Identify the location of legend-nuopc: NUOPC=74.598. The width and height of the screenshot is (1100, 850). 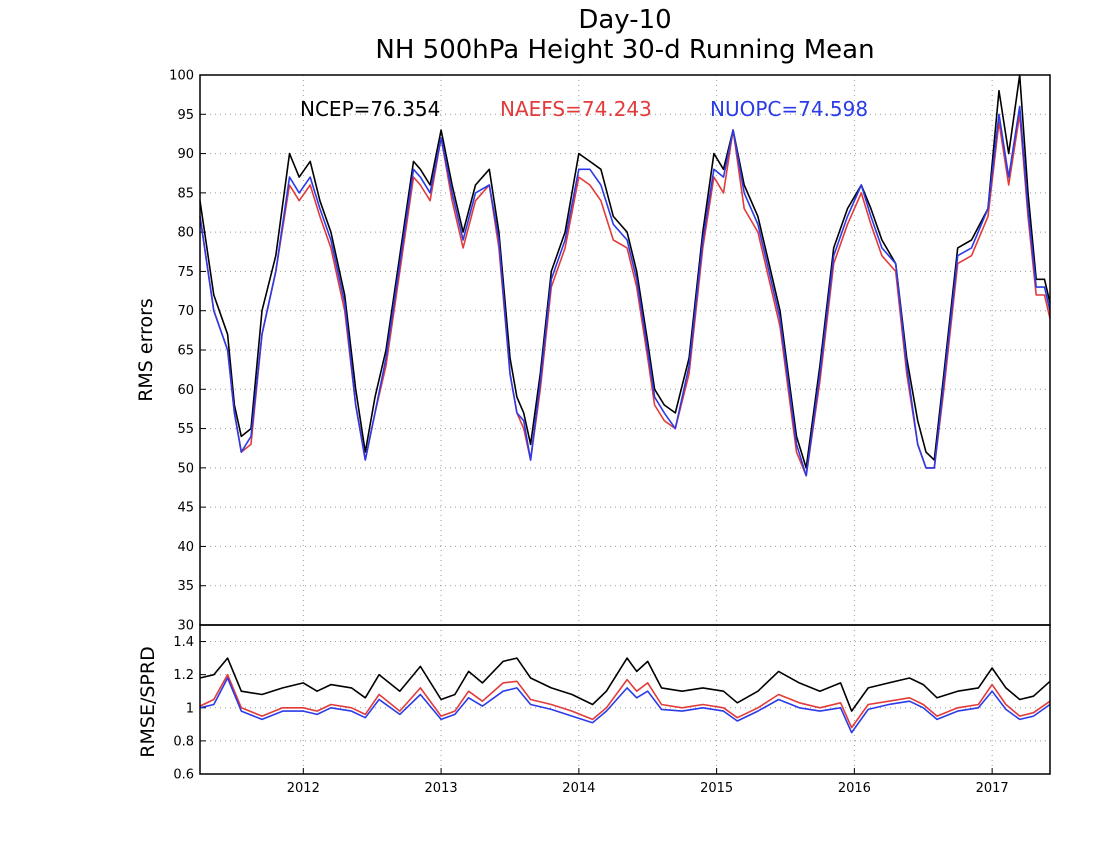
(789, 109).